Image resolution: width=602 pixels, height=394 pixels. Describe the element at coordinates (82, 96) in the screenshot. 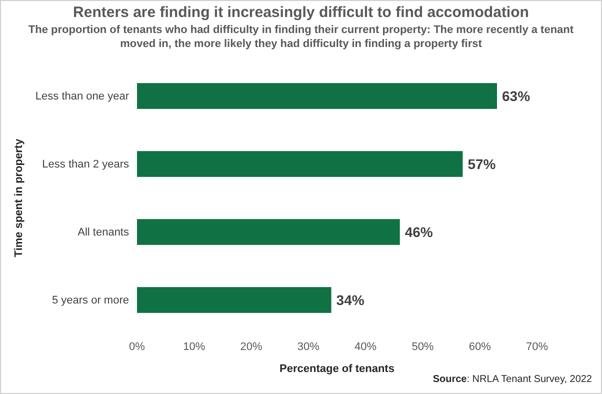

I see `y-tick-label: Less than one year` at that location.